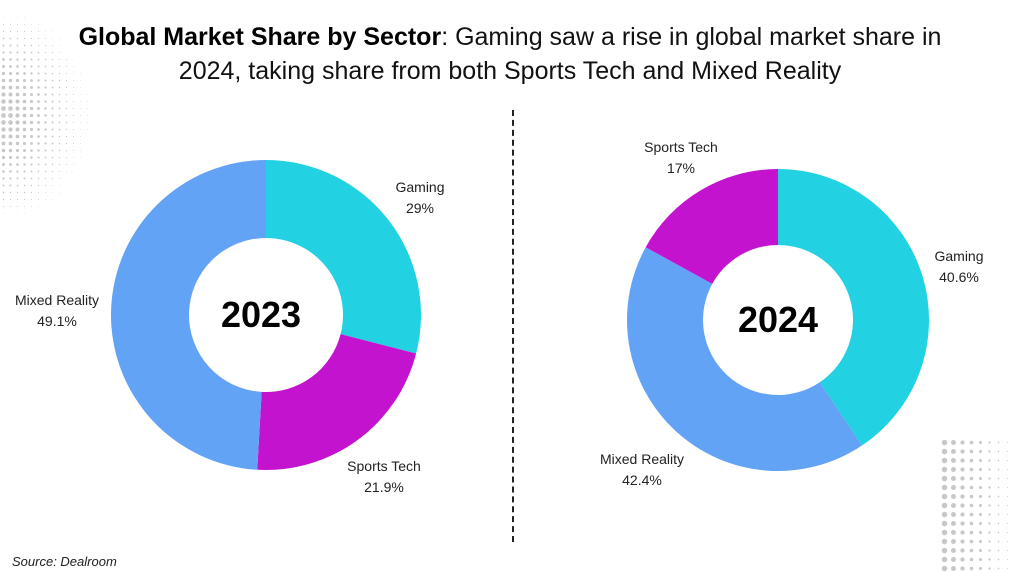 The image size is (1024, 572). I want to click on halftone-decoration-bottom-right, so click(975, 505).